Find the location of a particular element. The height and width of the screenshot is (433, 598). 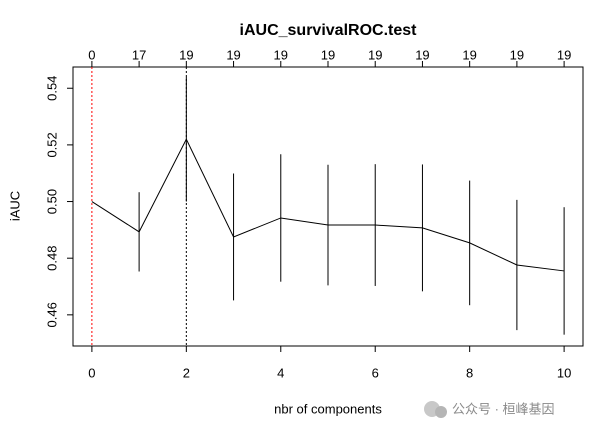

x-axis-label: nbr of components is located at coordinates (328, 408).